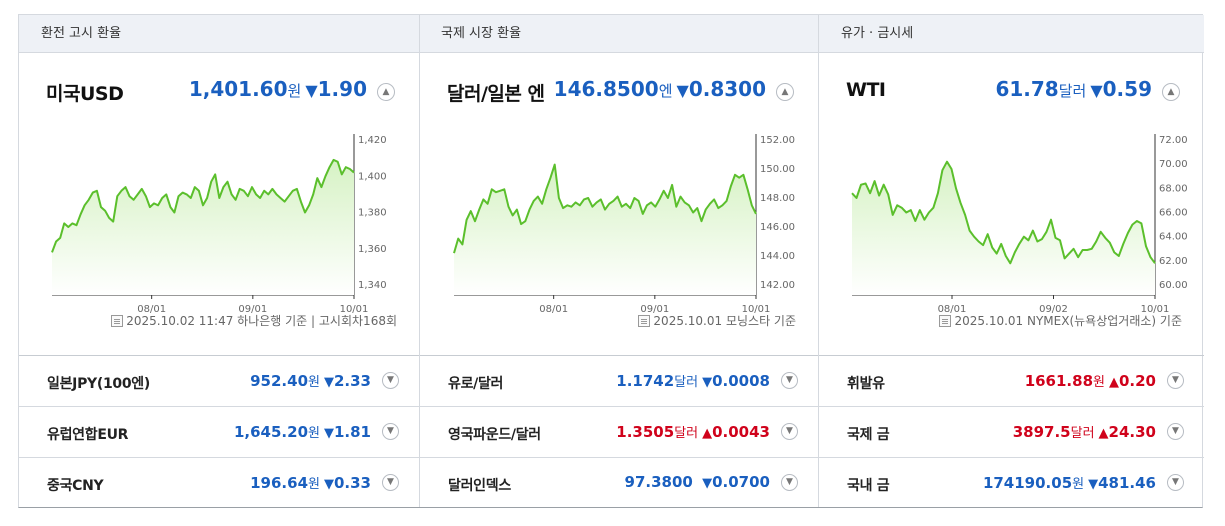  I want to click on list-item: 달러인덱스 97.3800 ▼0.0700 ▼, so click(619, 483).